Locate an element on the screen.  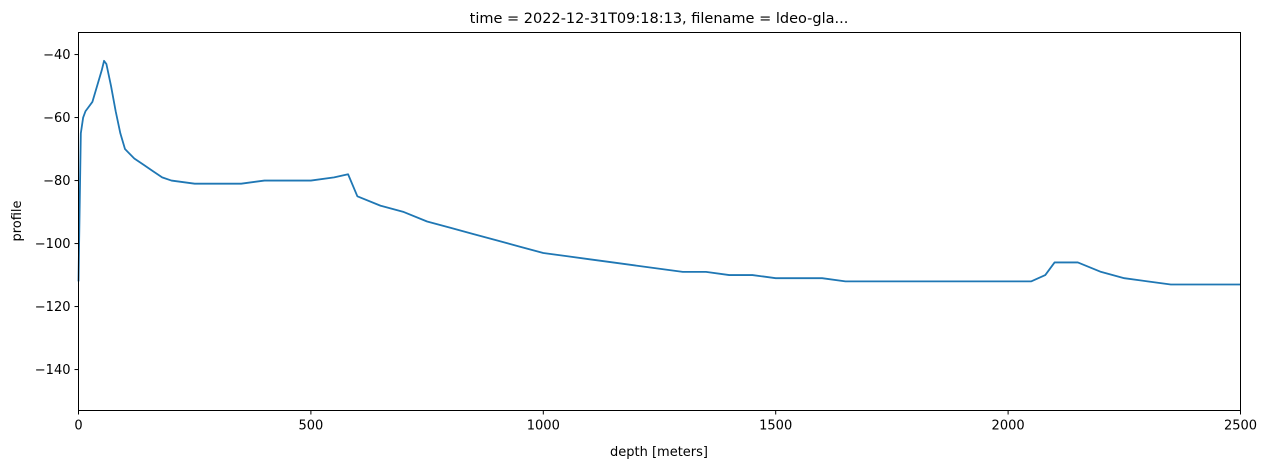
x-axis-label: depth [meters] is located at coordinates (659, 452).